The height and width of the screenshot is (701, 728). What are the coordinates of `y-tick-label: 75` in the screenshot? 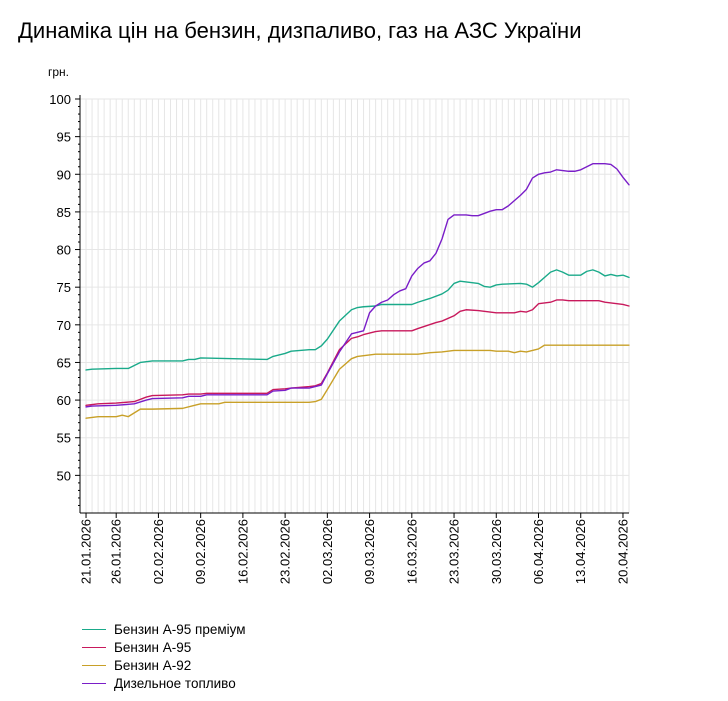 It's located at (64, 287).